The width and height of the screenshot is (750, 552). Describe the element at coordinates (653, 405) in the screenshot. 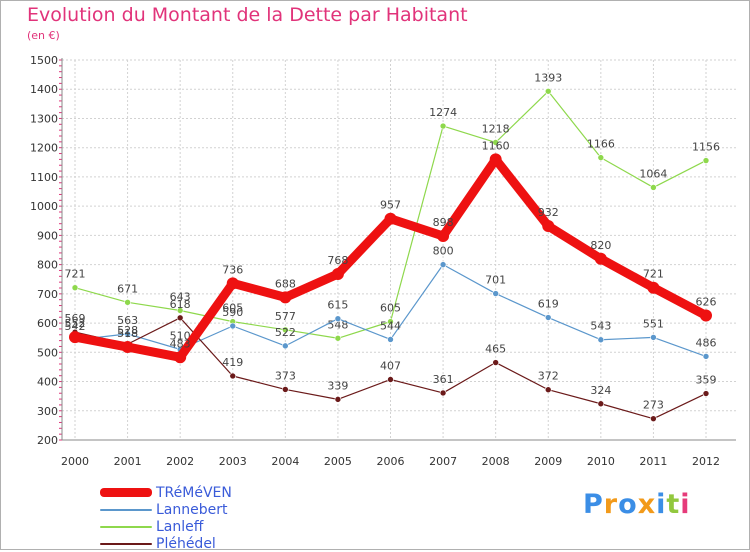

I see `data-label-pl-h-del: 273` at that location.